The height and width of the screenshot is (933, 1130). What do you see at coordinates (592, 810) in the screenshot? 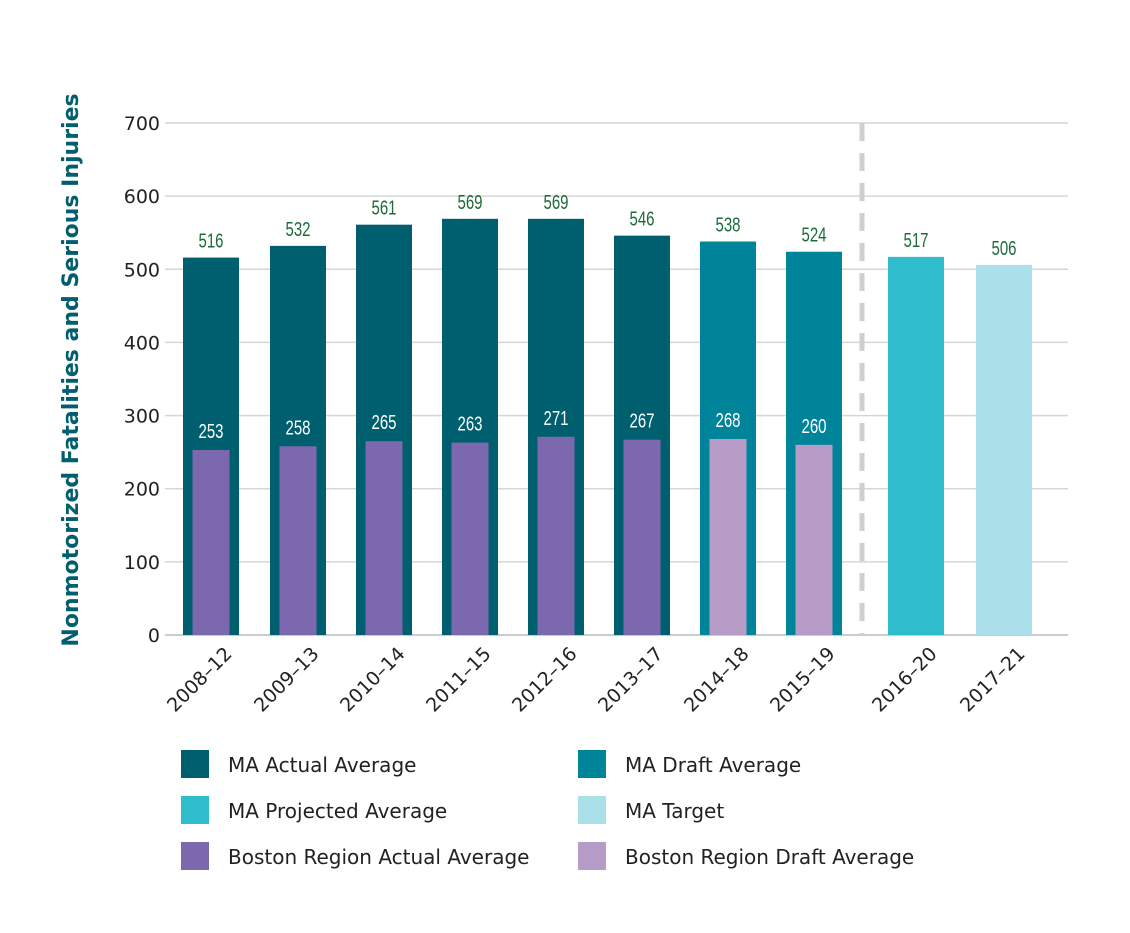
I see `legend-swatch-target` at bounding box center [592, 810].